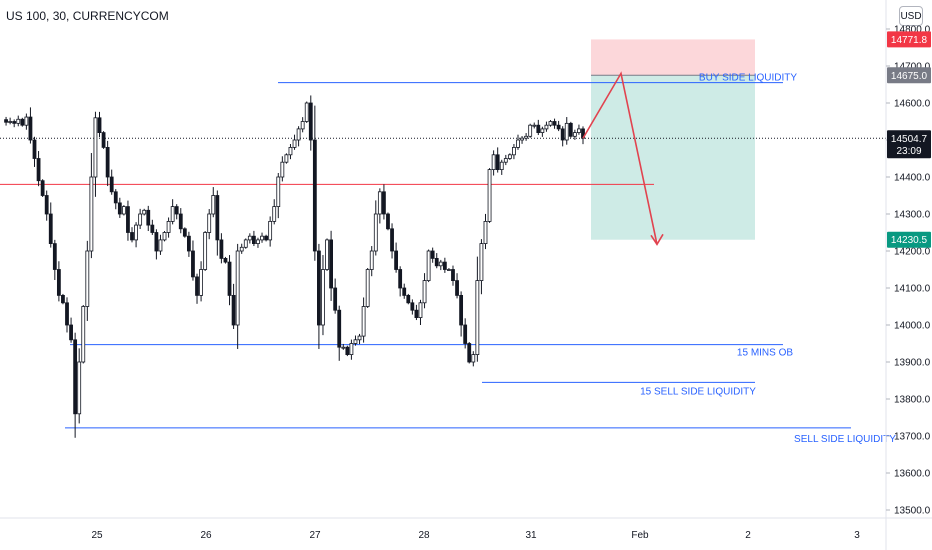  What do you see at coordinates (657, 239) in the screenshot?
I see `projection-arrowhead` at bounding box center [657, 239].